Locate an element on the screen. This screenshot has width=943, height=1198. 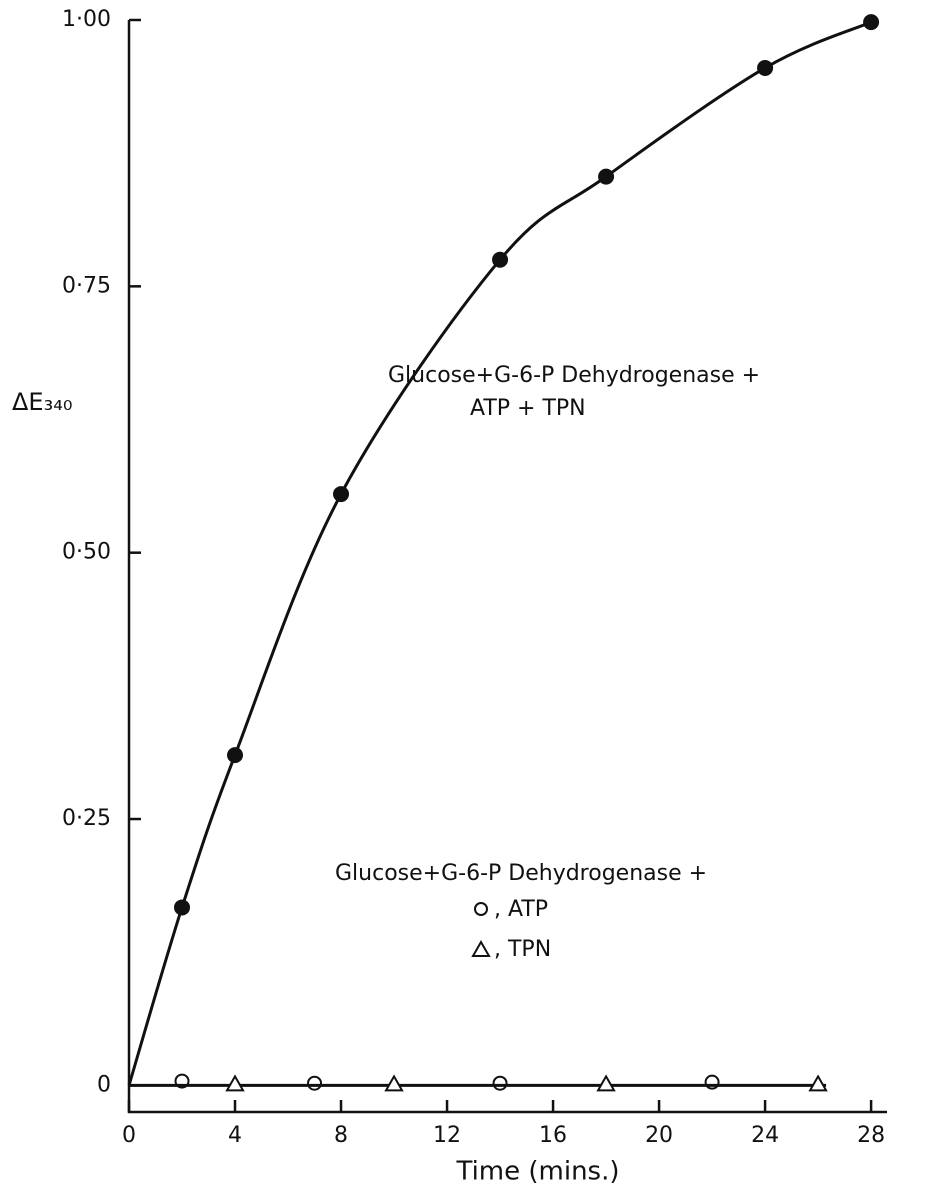
x-tick-label: 20 is located at coordinates (659, 1135).